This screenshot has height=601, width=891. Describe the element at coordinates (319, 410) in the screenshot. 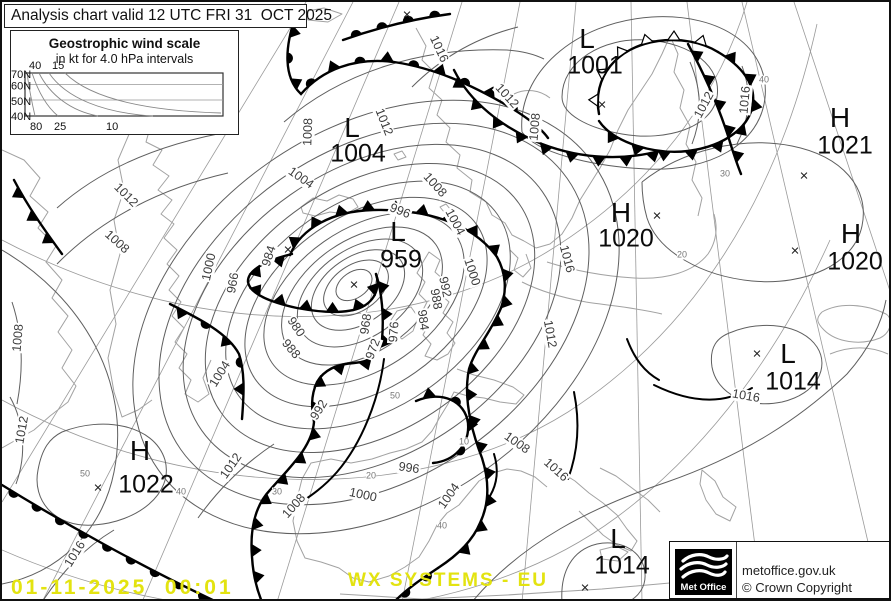

I see `isobar-value-label: 992` at that location.